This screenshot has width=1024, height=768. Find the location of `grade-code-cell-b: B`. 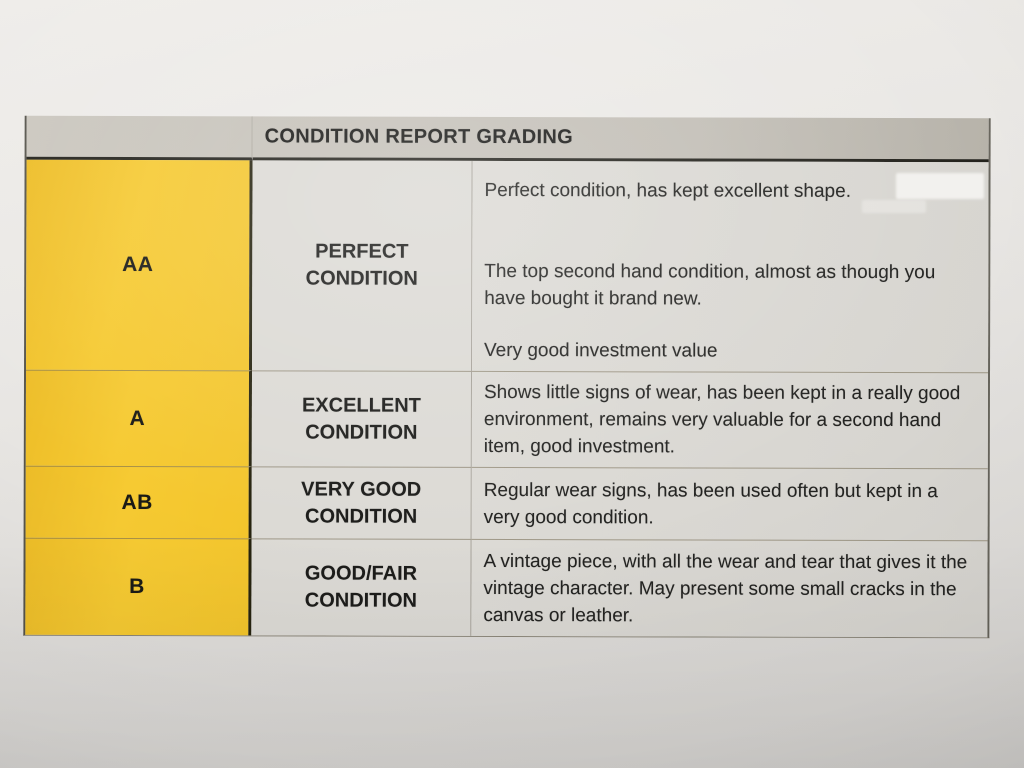

grade-code-cell-b: B is located at coordinates (138, 586).